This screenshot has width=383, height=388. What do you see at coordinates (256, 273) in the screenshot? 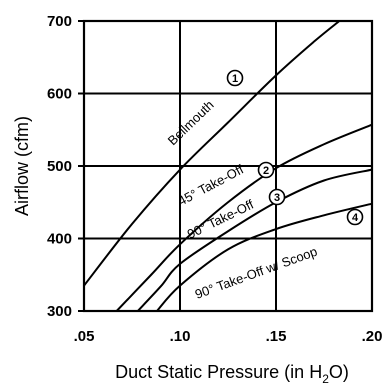
I see `curve-label-4: 90° Take-Off w/ Scoop` at bounding box center [256, 273].